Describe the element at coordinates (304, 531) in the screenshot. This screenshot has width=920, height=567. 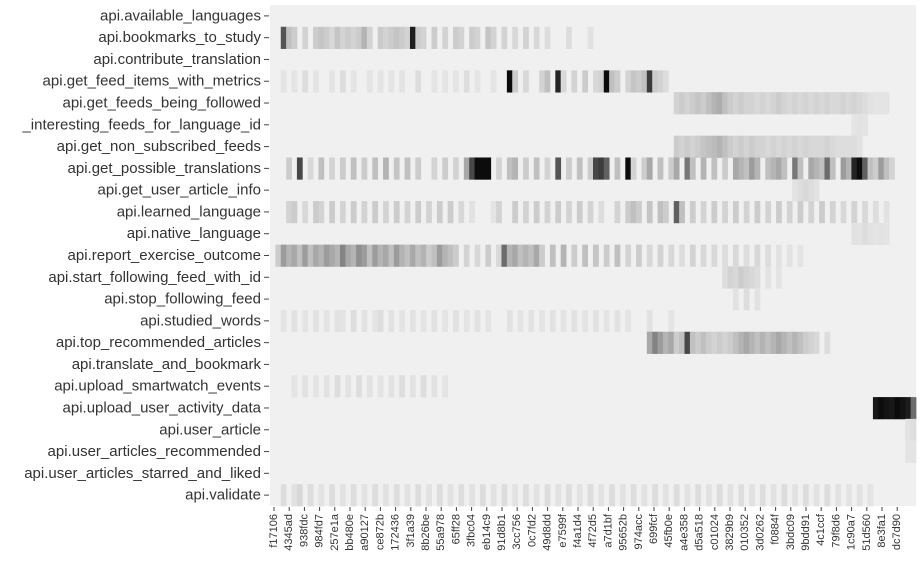
I see `x-axis-label: 938fdc` at that location.